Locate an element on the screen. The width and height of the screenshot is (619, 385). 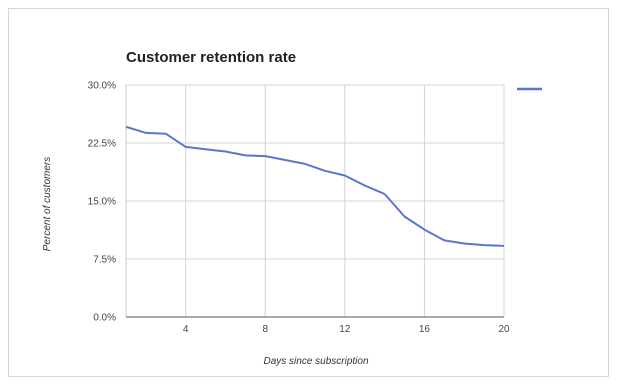
y-tick-label: 22.5% is located at coordinates (102, 144).